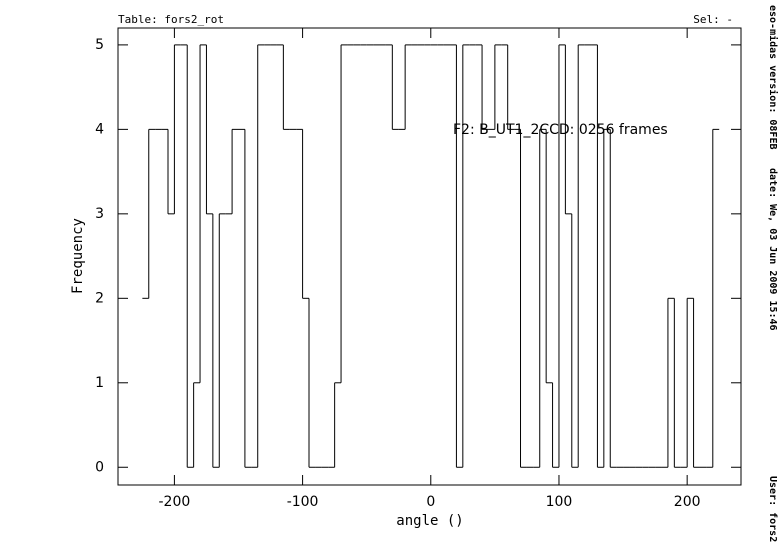 Image resolution: width=782 pixels, height=542 pixels. I want to click on table-label: Table: fors2_rot, so click(171, 19).